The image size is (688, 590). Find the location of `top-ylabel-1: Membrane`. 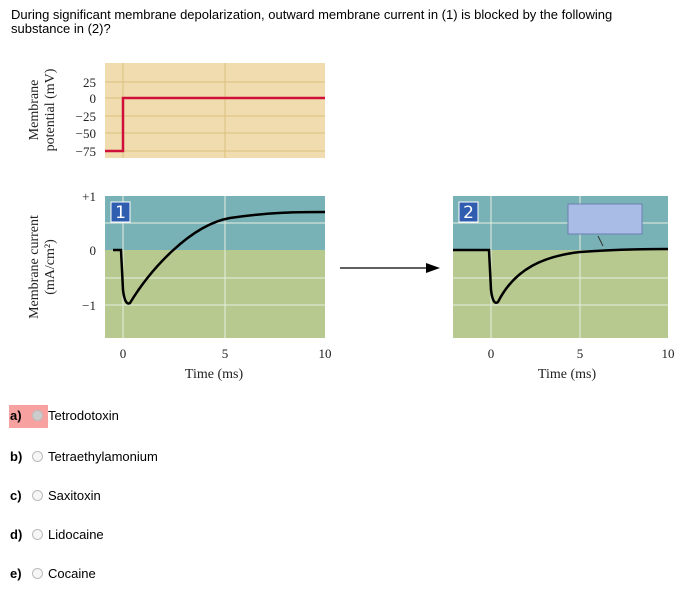

top-ylabel-1: Membrane is located at coordinates (34, 110).